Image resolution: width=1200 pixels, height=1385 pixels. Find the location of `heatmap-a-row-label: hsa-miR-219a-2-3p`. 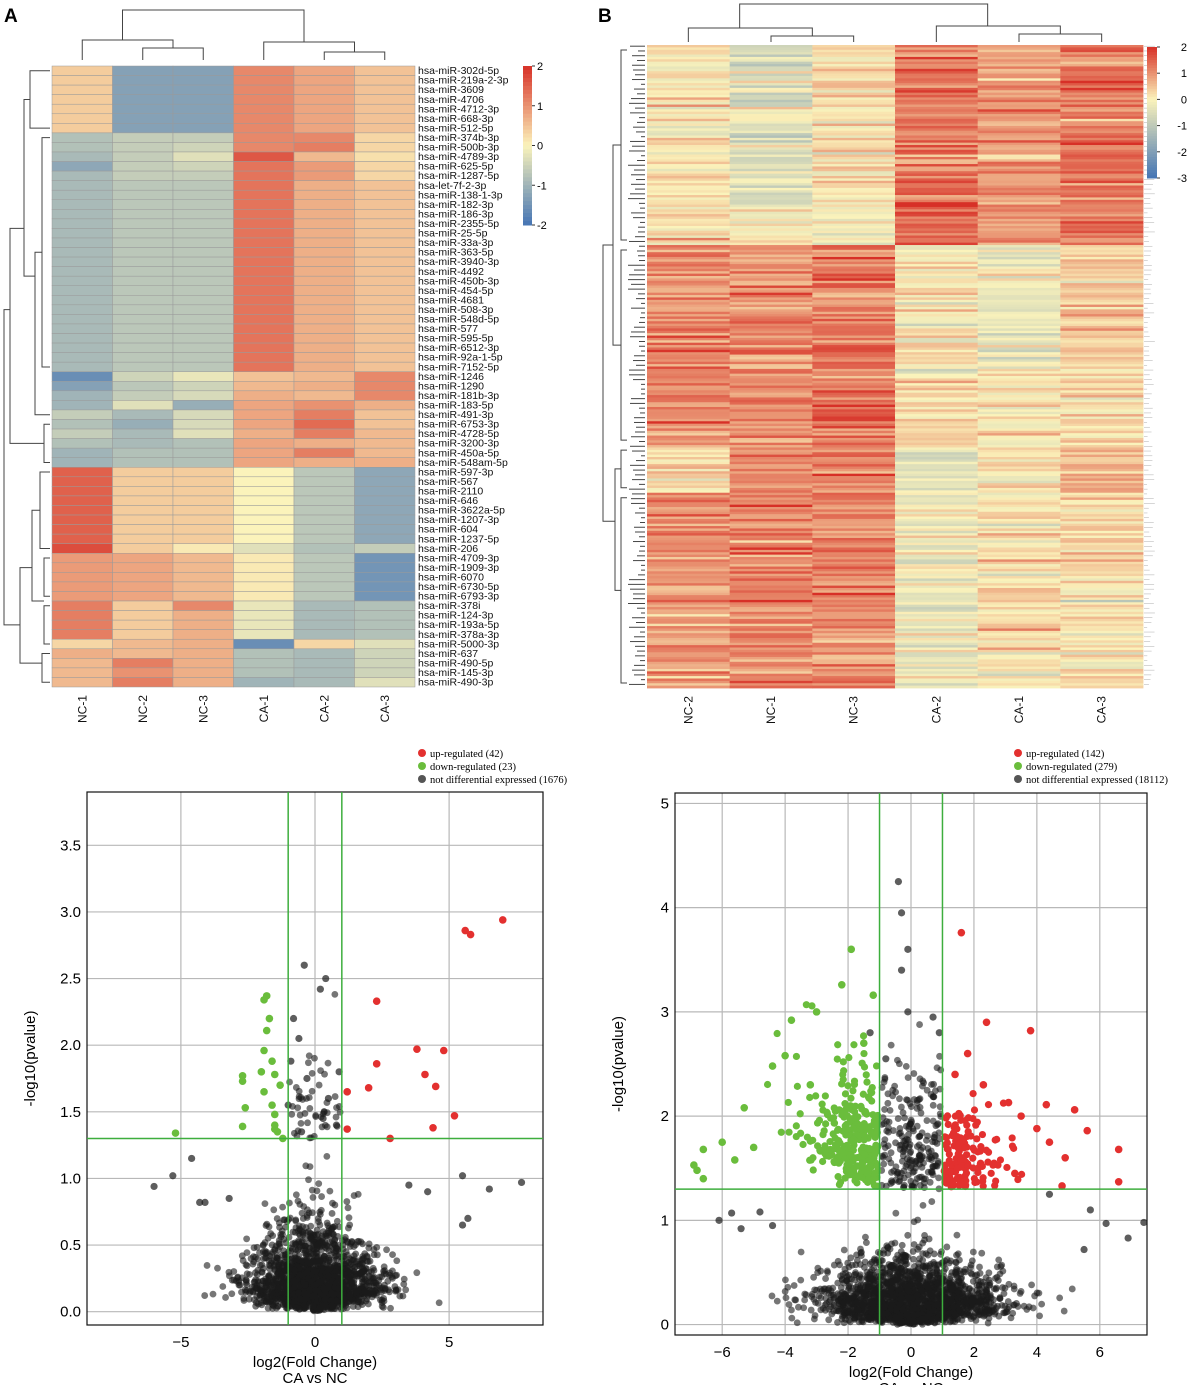

heatmap-a-row-label: hsa-miR-219a-2-3p is located at coordinates (463, 81).